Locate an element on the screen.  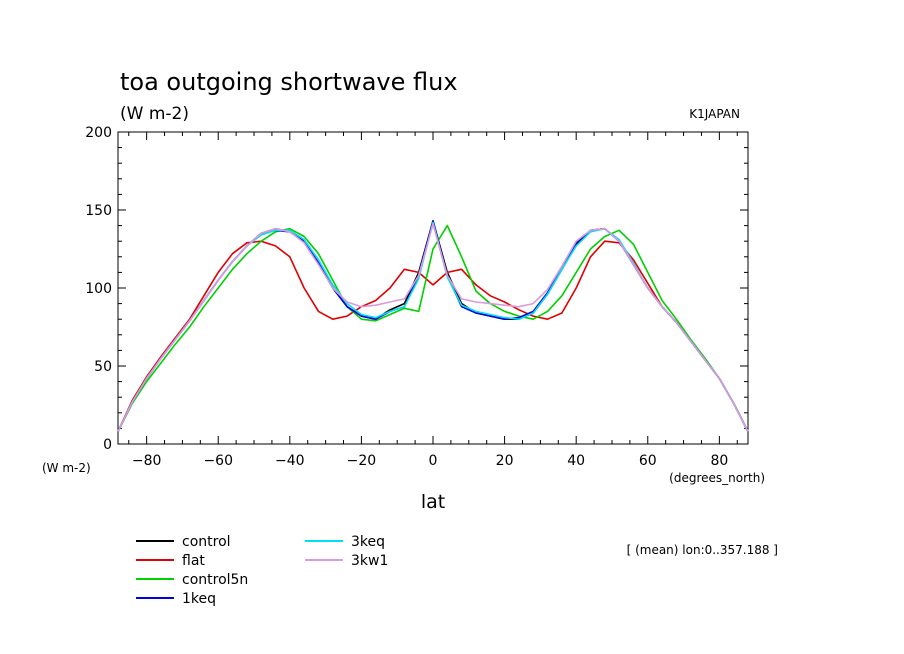
y-tick-label: 100 is located at coordinates (98, 289).